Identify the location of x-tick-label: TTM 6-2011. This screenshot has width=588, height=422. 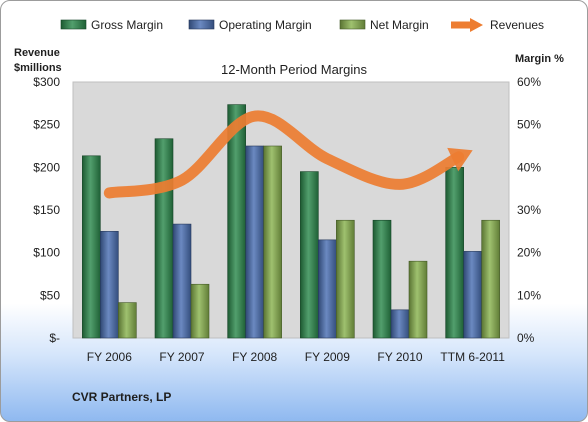
(472, 357).